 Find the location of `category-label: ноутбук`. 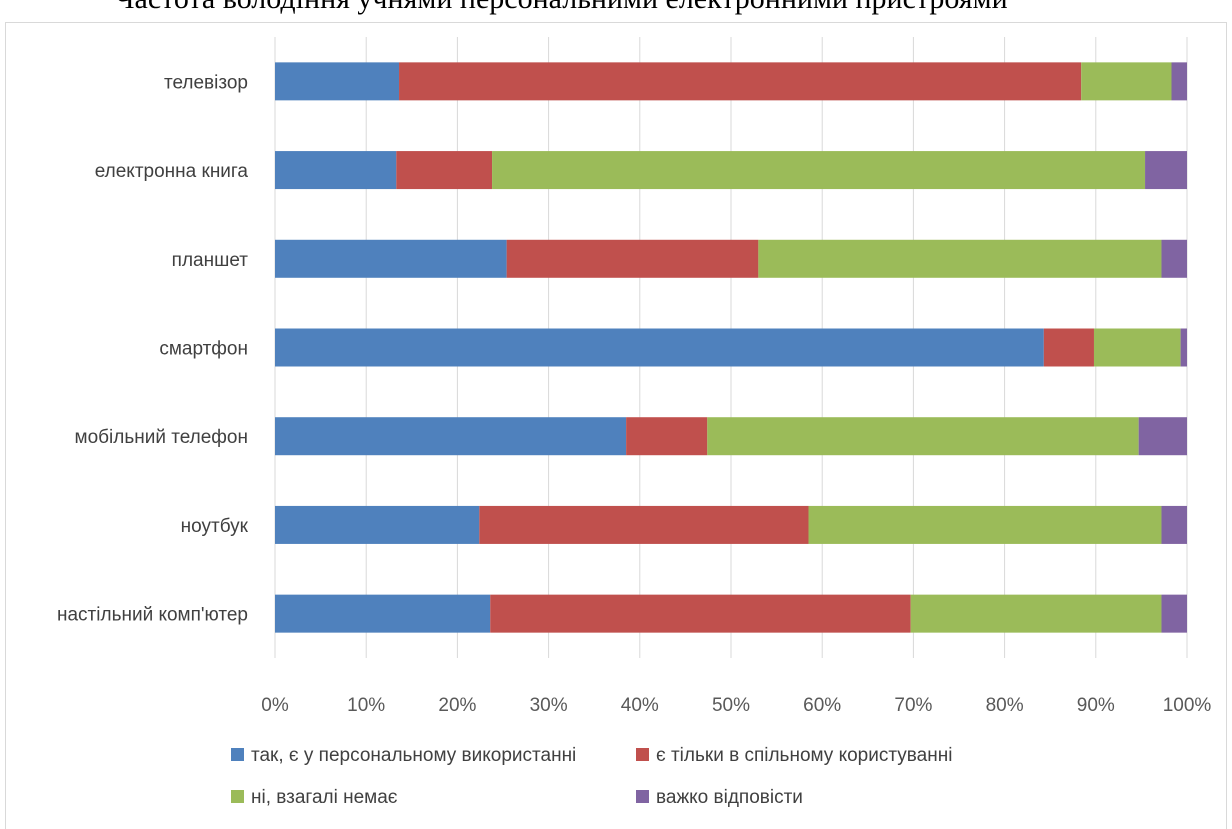

category-label: ноутбук is located at coordinates (215, 526).